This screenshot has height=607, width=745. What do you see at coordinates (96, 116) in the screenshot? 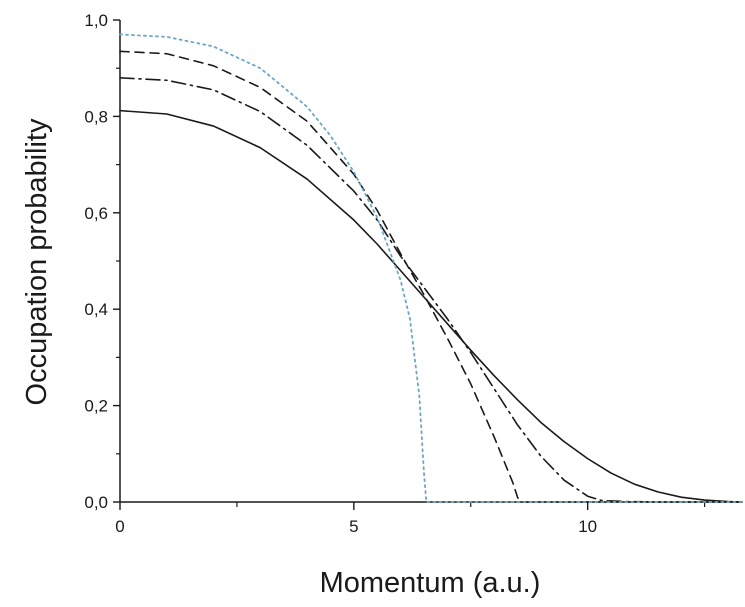
I see `y-tick-label: 0,8` at bounding box center [96, 116].